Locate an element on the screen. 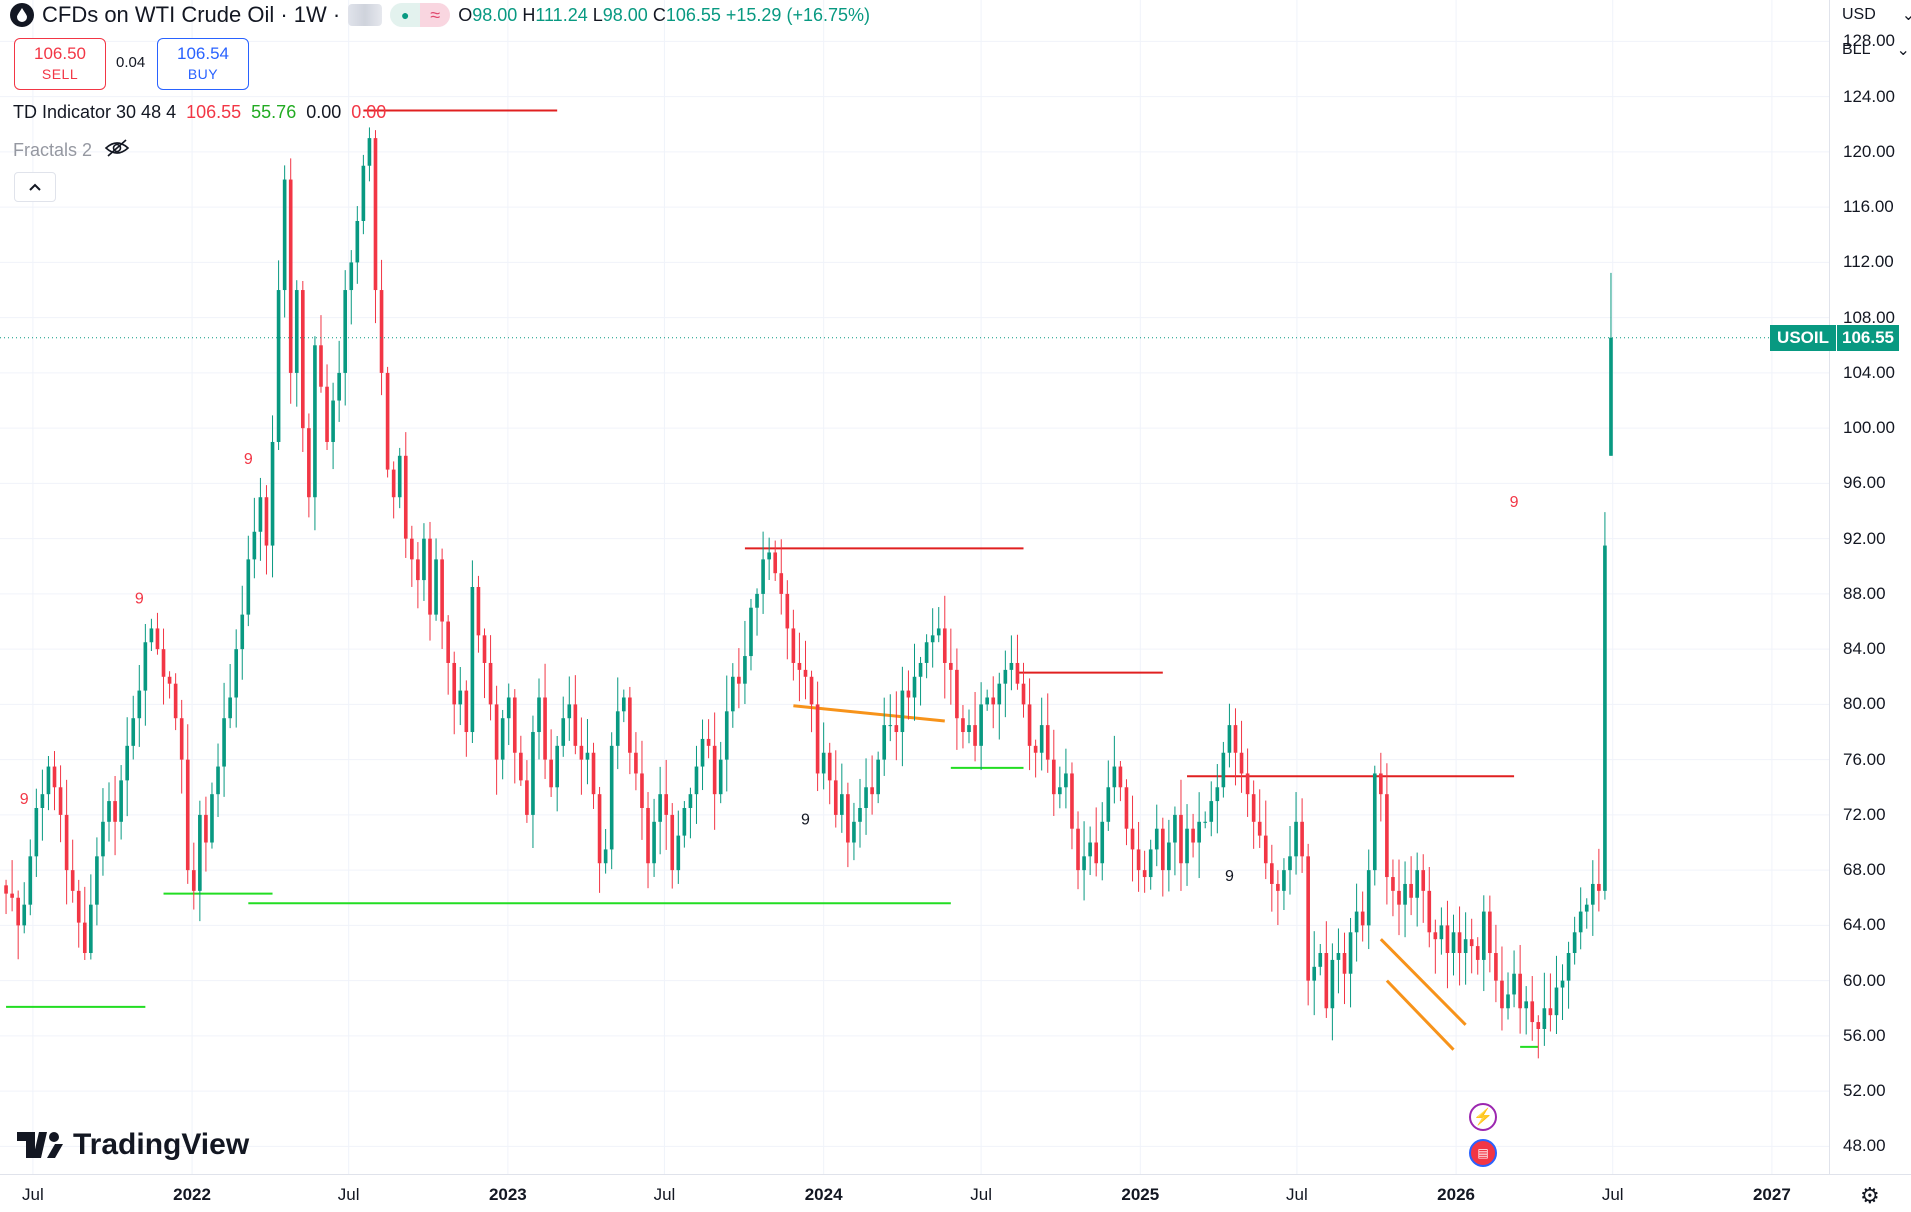 The height and width of the screenshot is (1212, 1911). price-tick-label: 112.00 is located at coordinates (1868, 262).